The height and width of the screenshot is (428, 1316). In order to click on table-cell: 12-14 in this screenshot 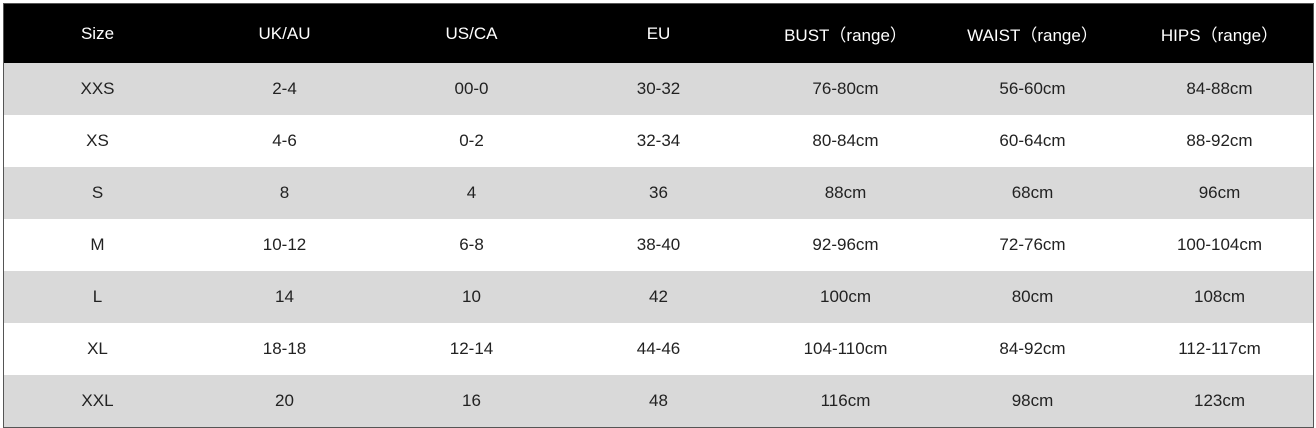, I will do `click(471, 349)`.